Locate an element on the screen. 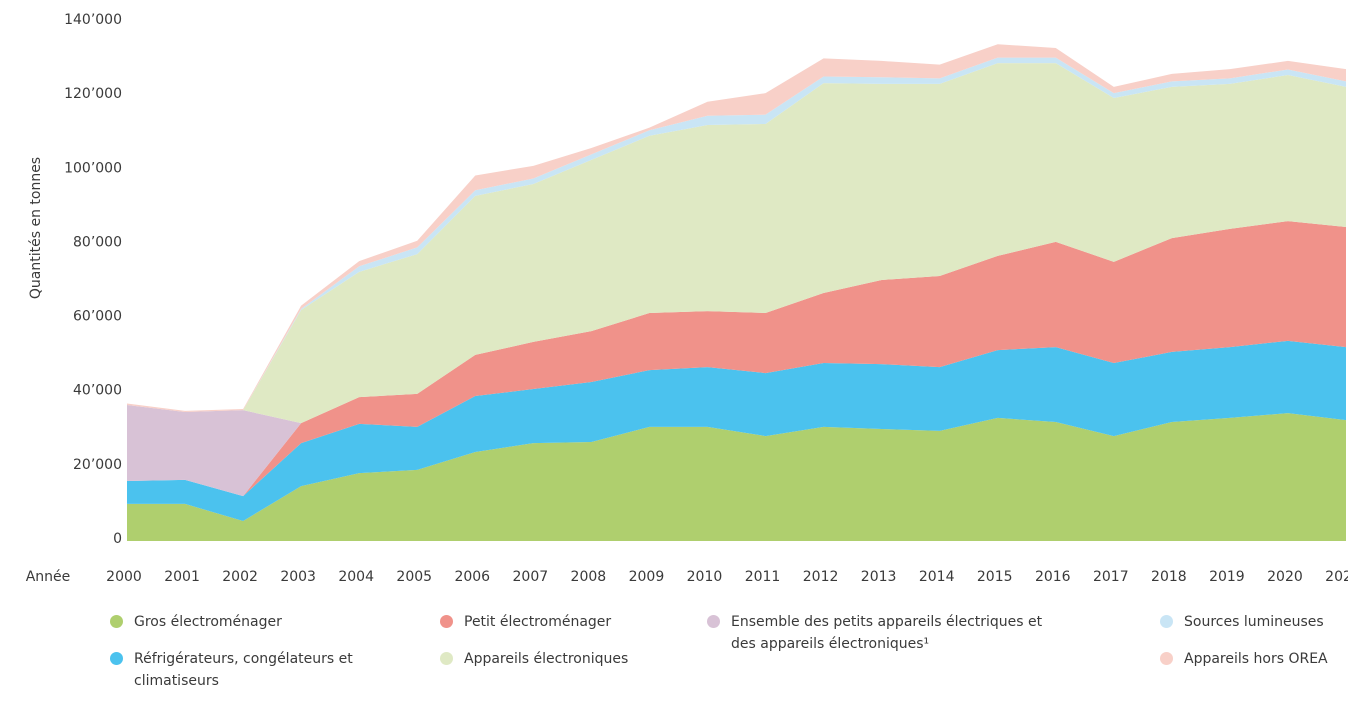 The width and height of the screenshot is (1348, 703). x-tick-label: 2014 is located at coordinates (937, 577).